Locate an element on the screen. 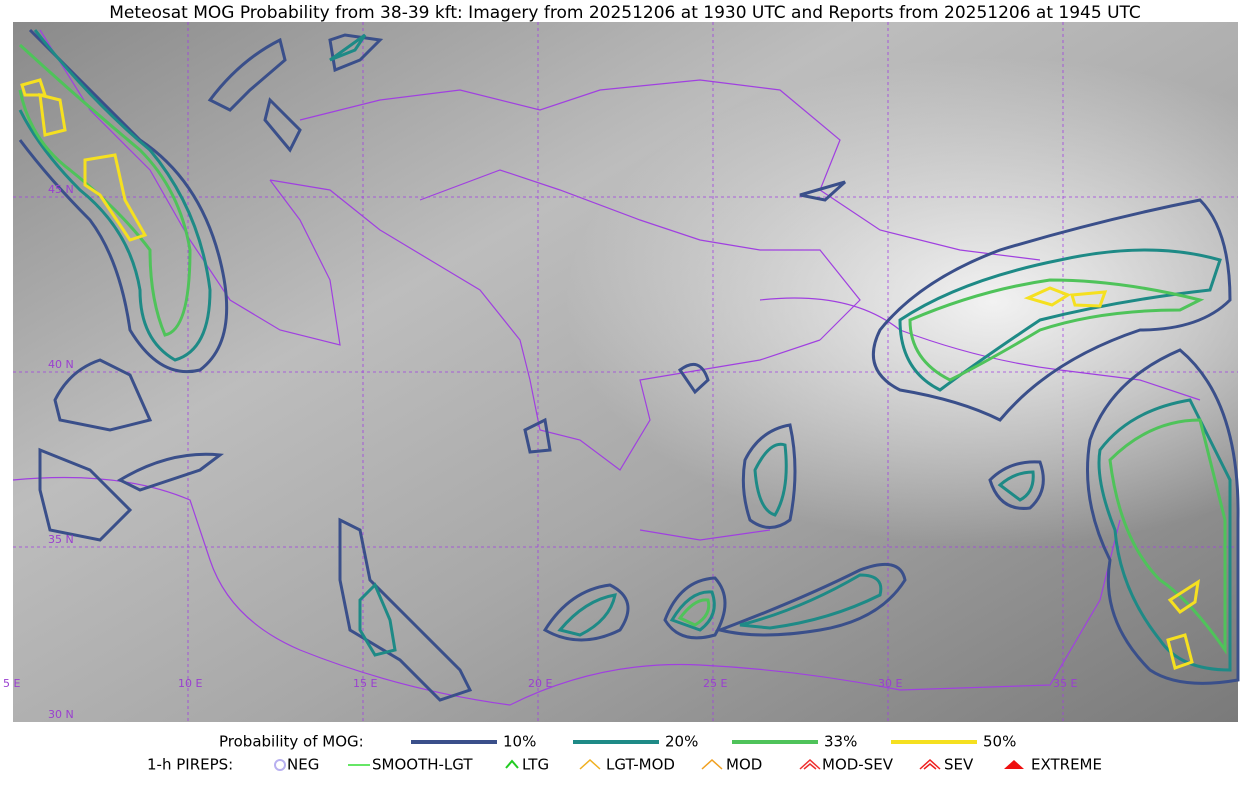 This screenshot has height=786, width=1250. lon-label: 20 E is located at coordinates (540, 683).